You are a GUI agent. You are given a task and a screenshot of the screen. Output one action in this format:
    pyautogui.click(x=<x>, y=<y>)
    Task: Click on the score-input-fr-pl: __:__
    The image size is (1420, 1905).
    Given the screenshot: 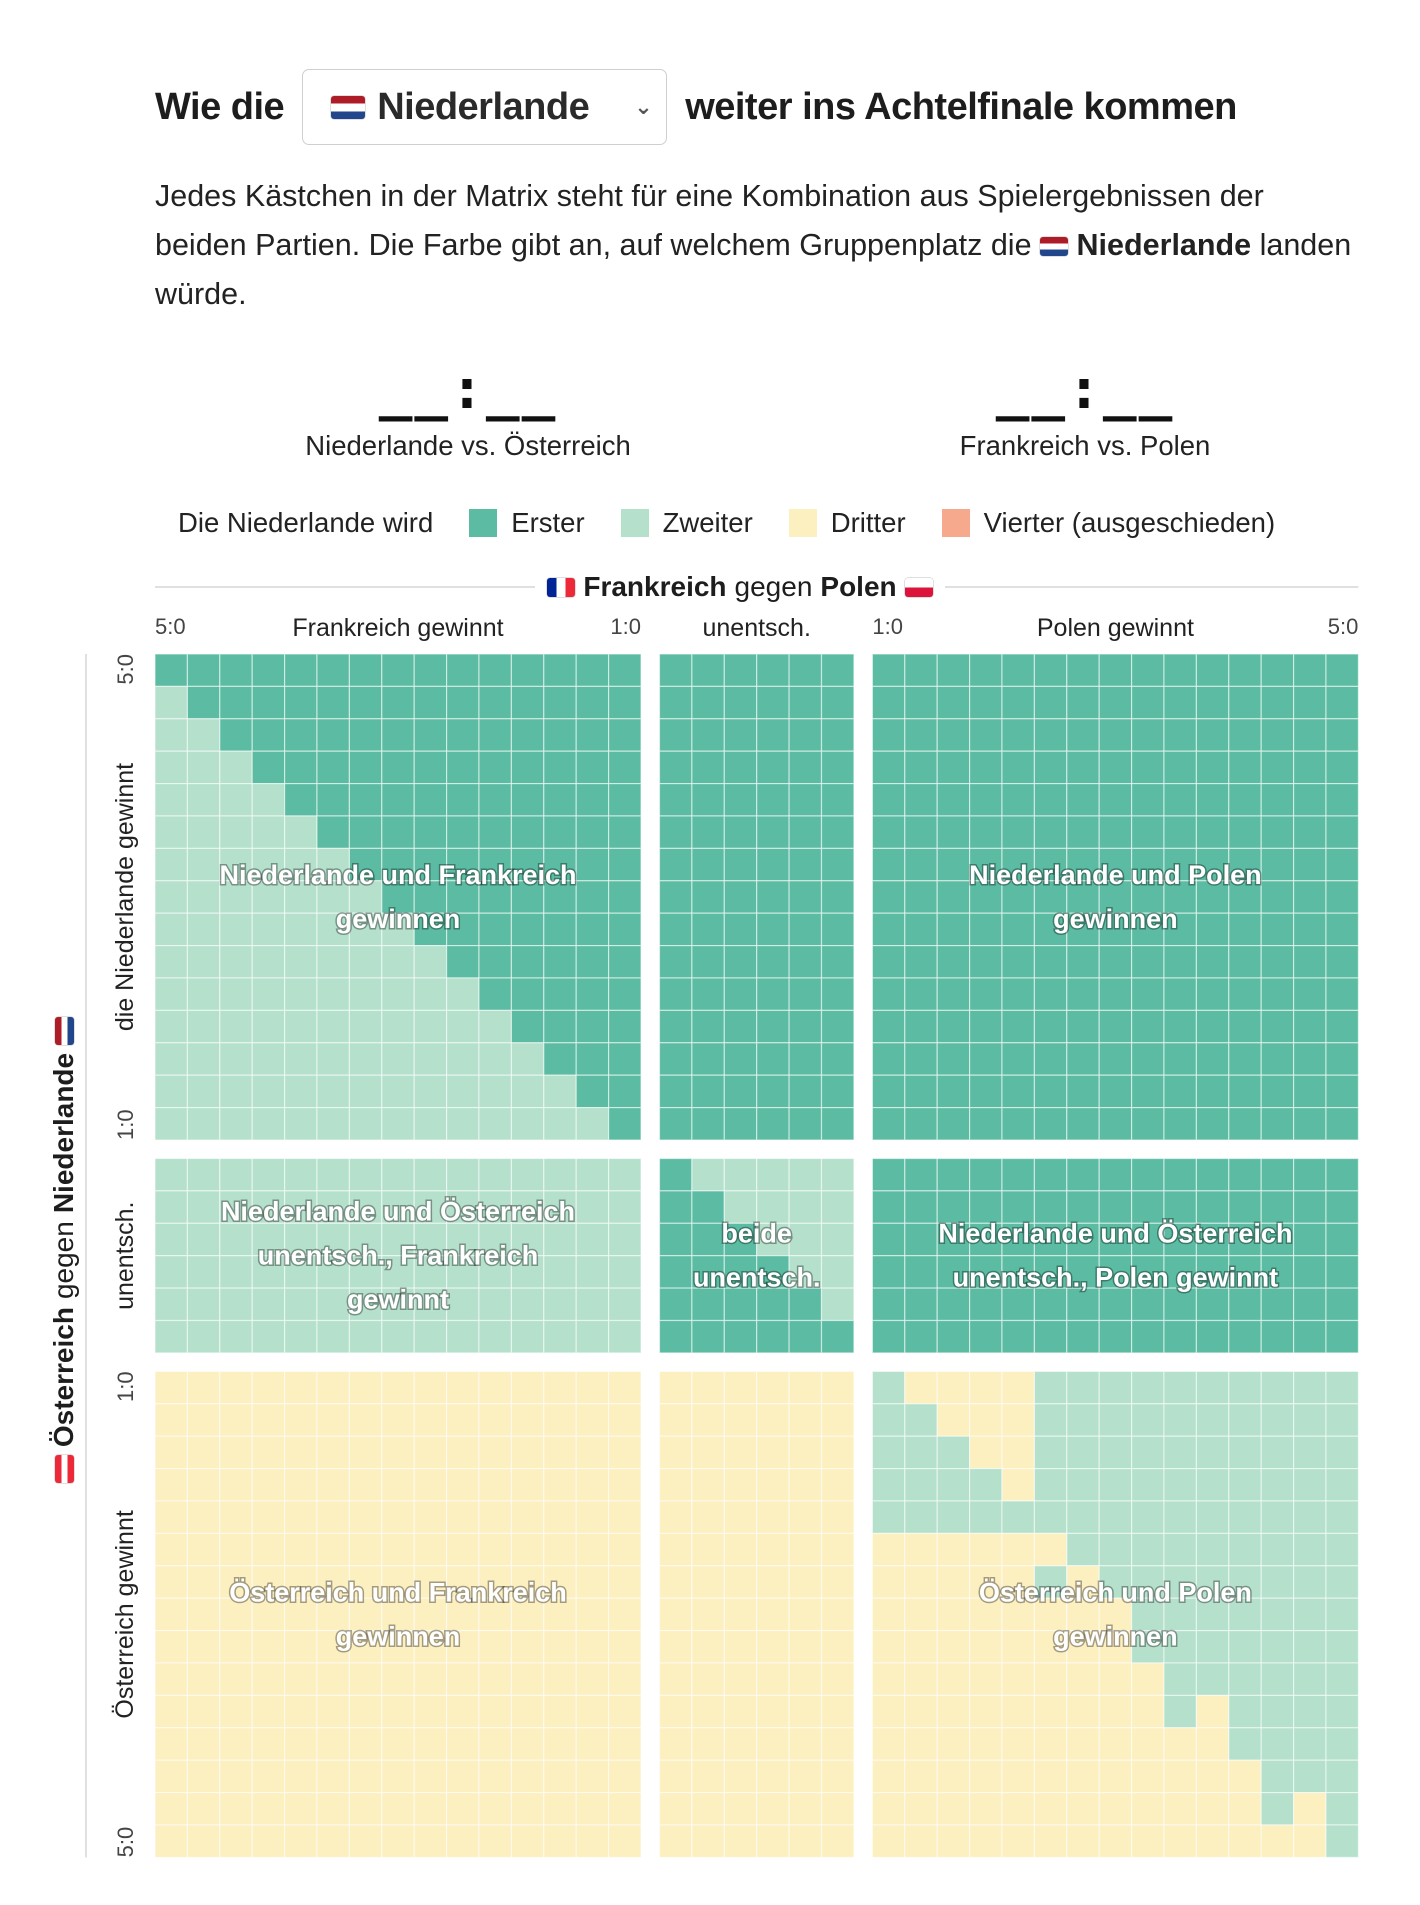 What is the action you would take?
    pyautogui.click(x=1085, y=389)
    